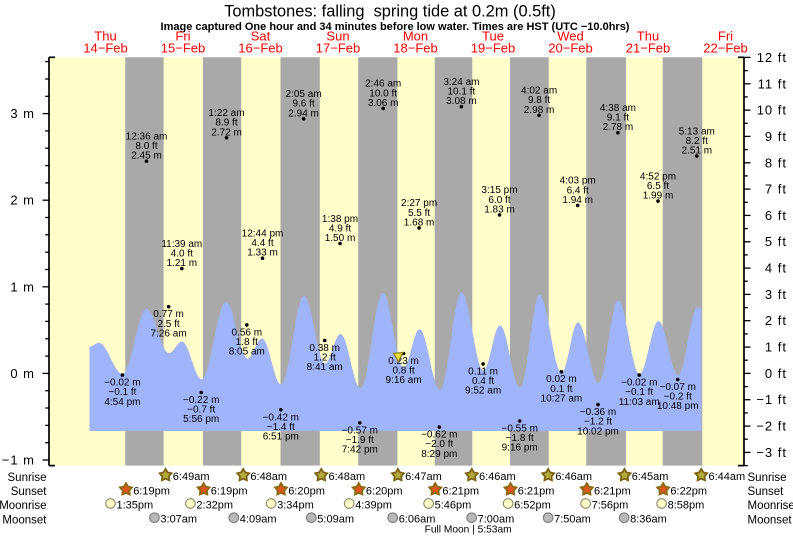 The width and height of the screenshot is (793, 539). I want to click on svg-text: −0.57 m, so click(360, 430).